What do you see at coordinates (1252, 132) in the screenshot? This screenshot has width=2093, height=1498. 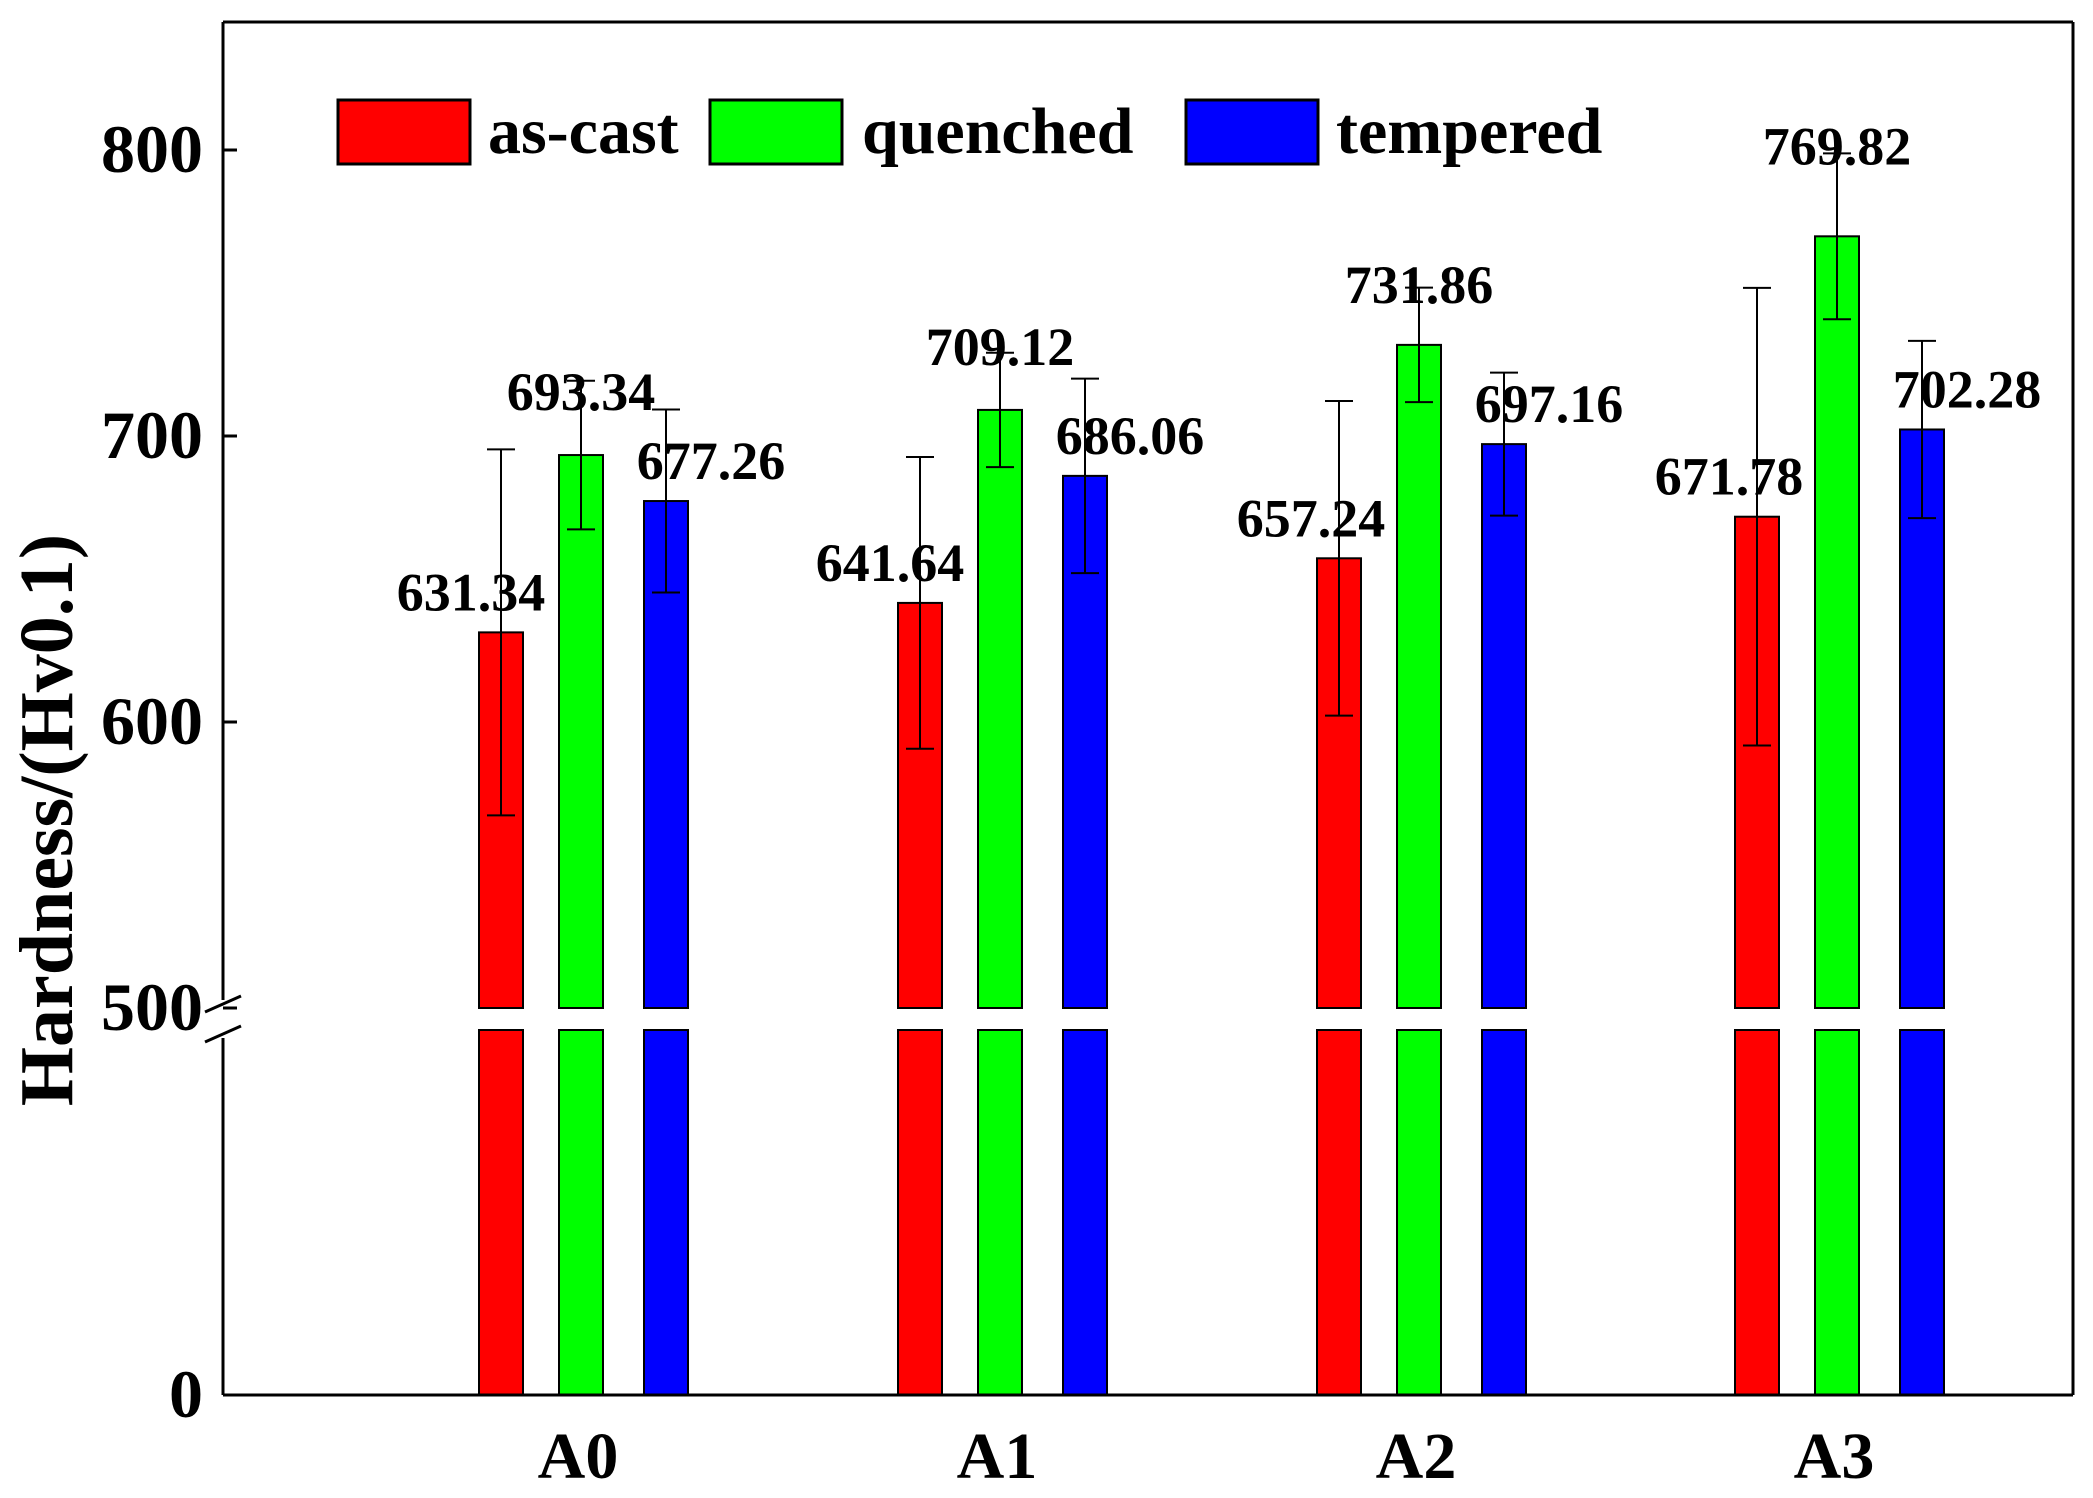 I see `legend-swatch-tempered` at bounding box center [1252, 132].